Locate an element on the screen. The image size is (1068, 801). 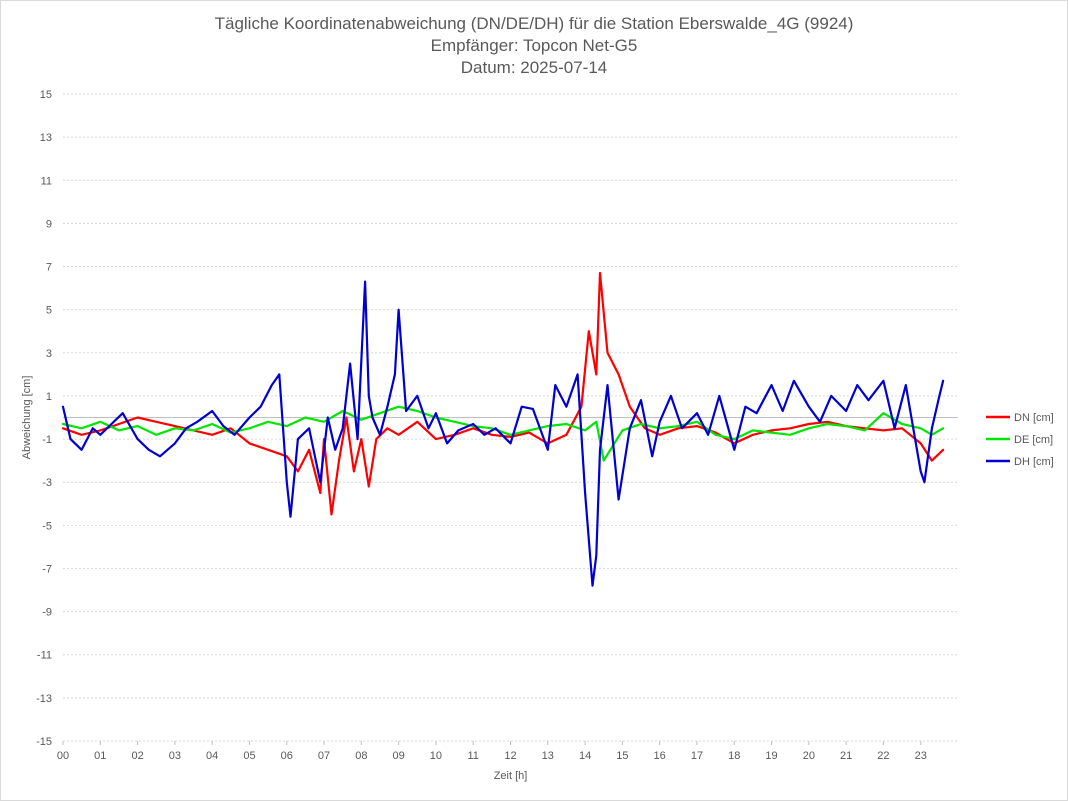
x-tick-label: 08 is located at coordinates (361, 756).